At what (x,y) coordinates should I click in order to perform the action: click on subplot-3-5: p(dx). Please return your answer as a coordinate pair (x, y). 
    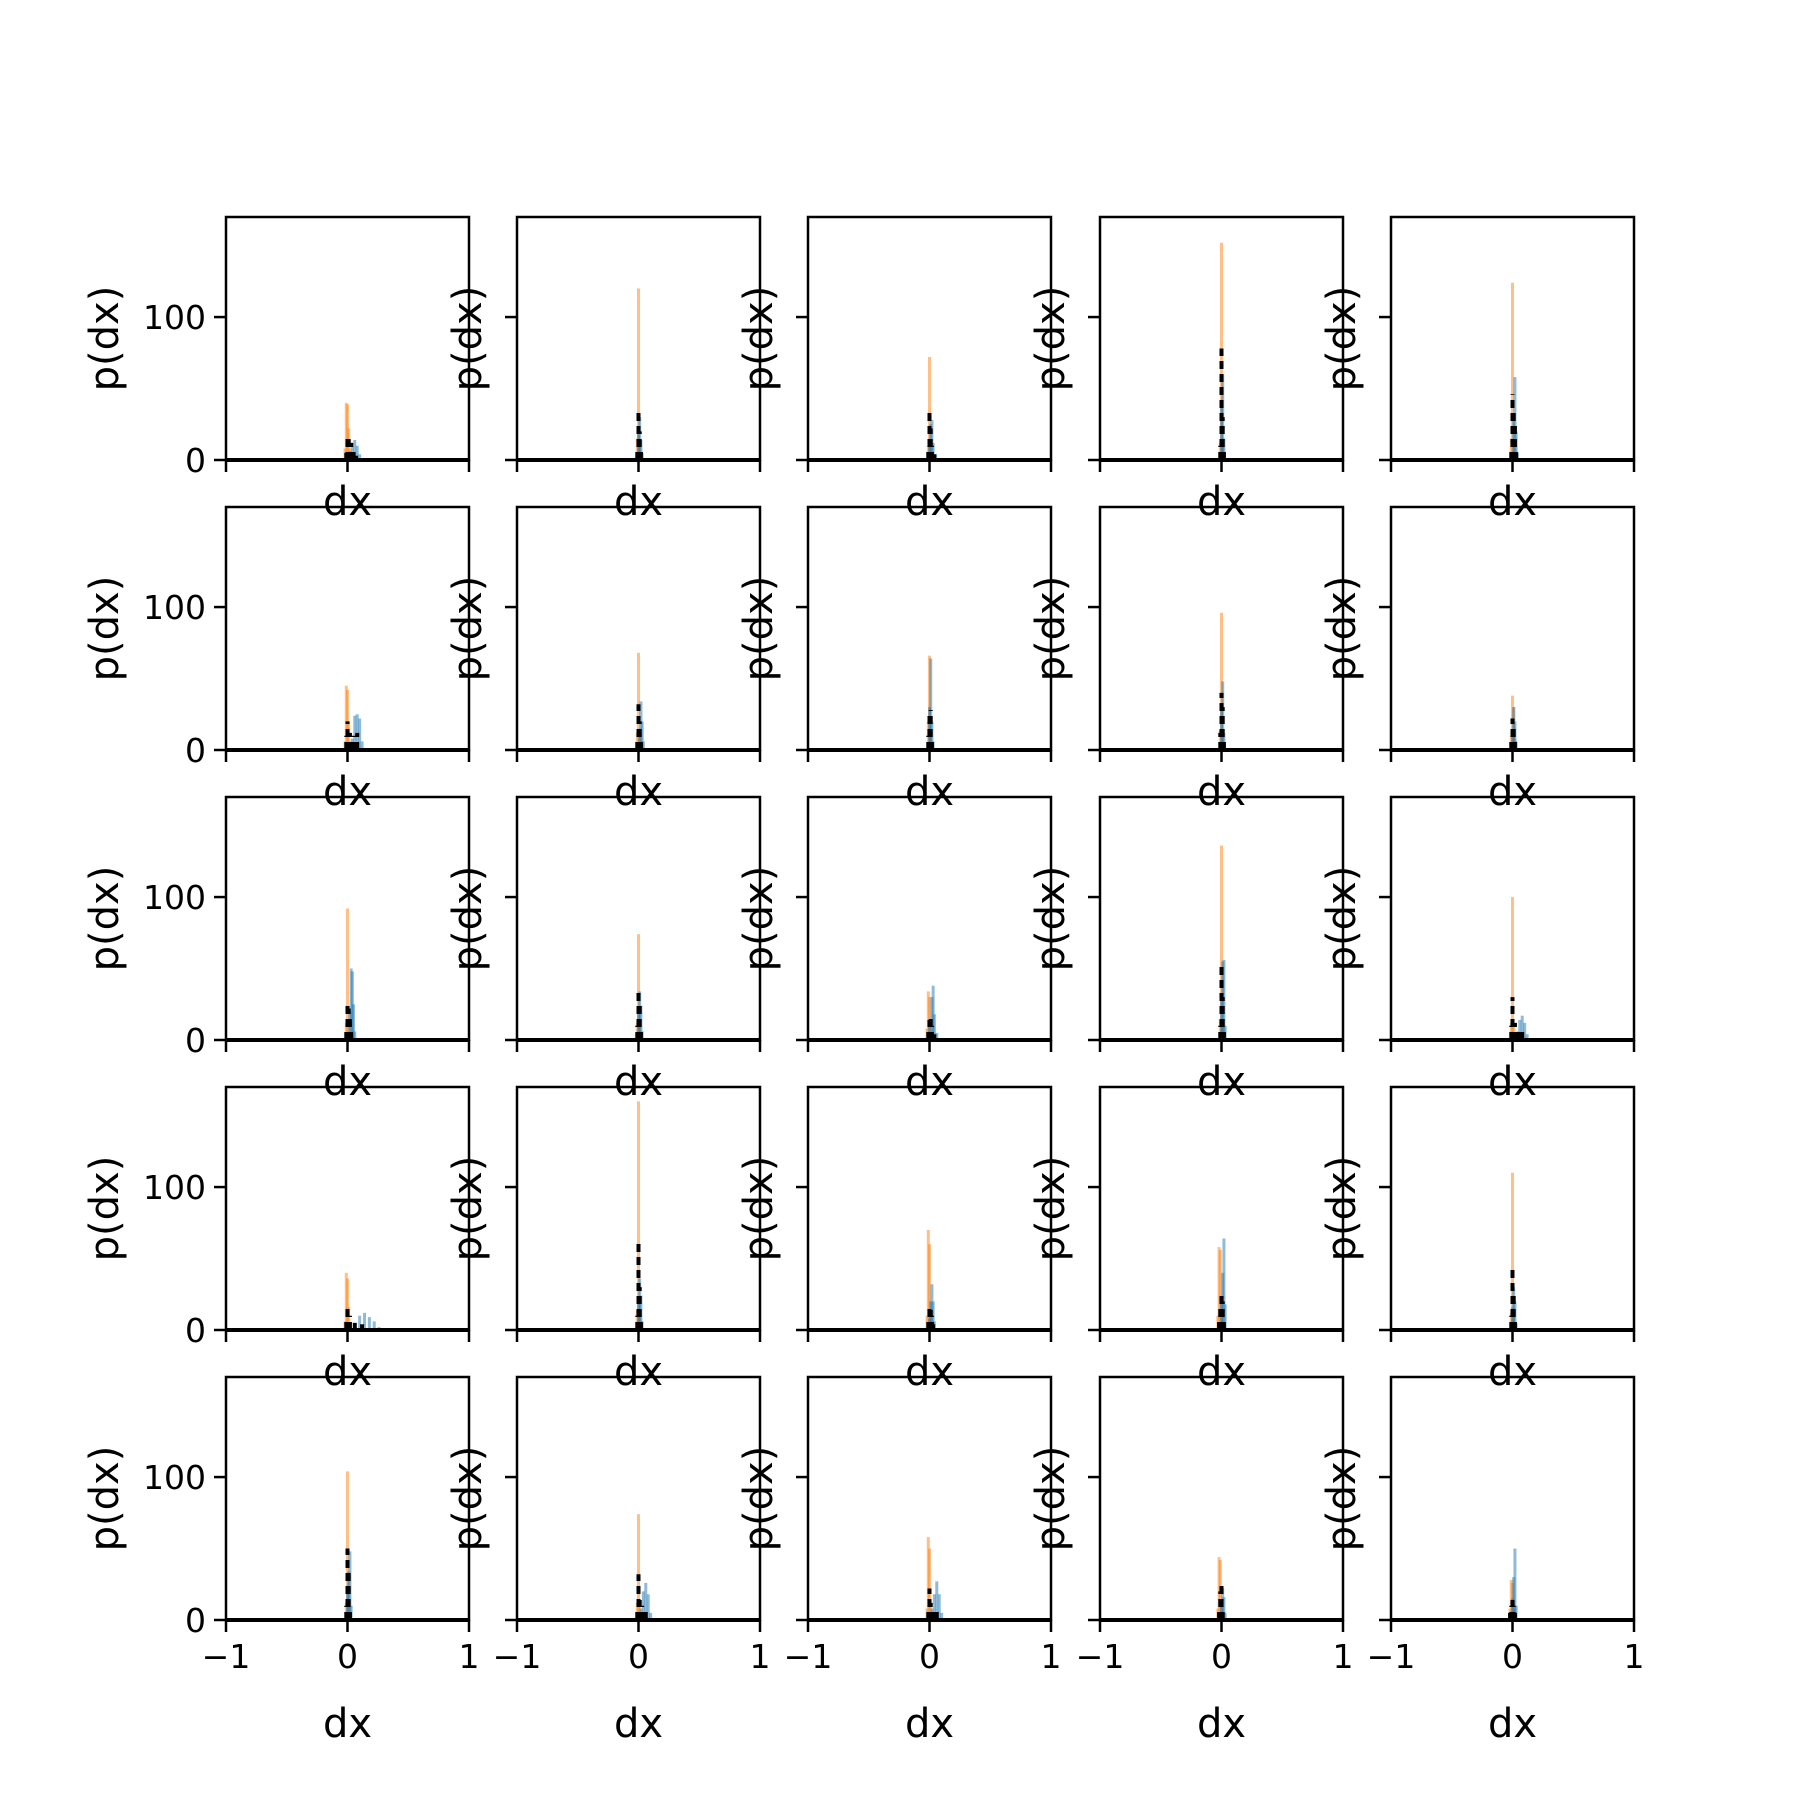
    Looking at the image, I should click on (1477, 923).